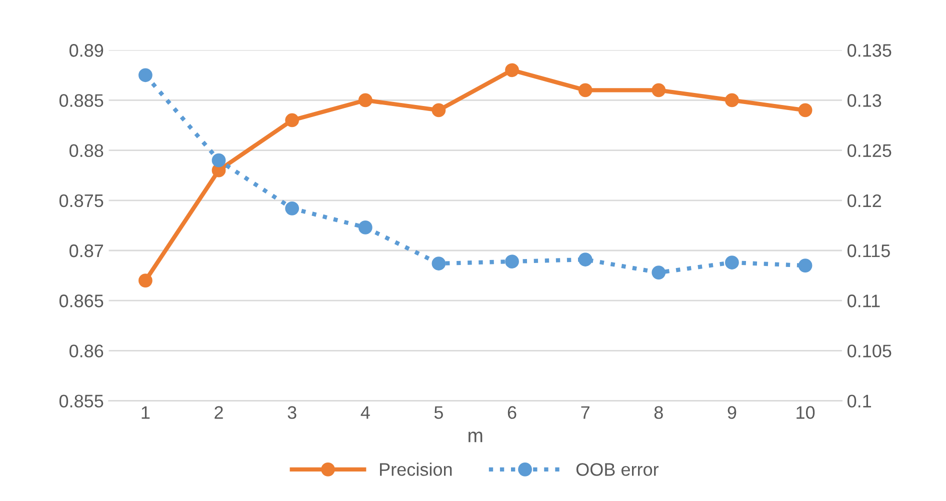  What do you see at coordinates (585, 412) in the screenshot?
I see `x-tick-label: 7` at bounding box center [585, 412].